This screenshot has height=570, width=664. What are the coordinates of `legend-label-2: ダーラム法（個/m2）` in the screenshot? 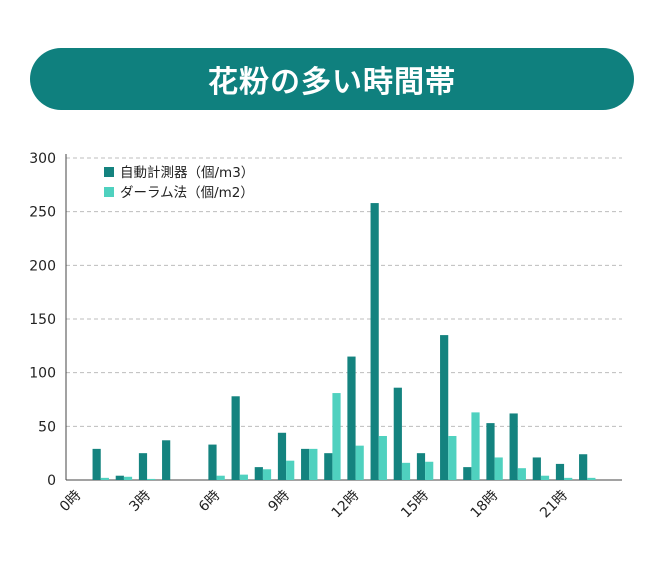 It's located at (187, 193).